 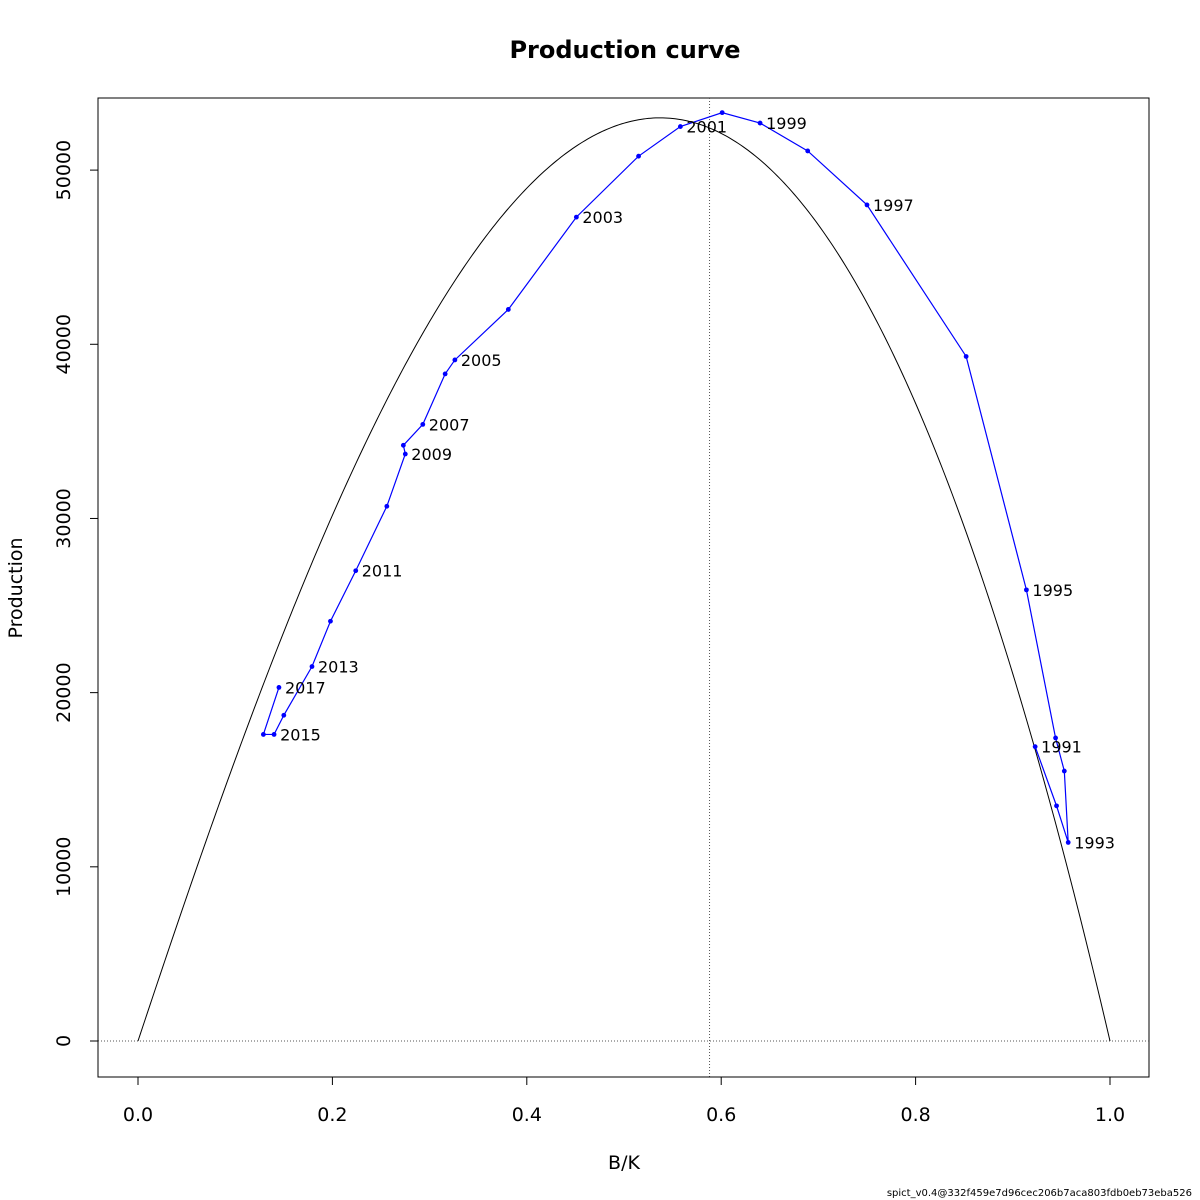 I want to click on year-label-2007: 2007, so click(x=449, y=424).